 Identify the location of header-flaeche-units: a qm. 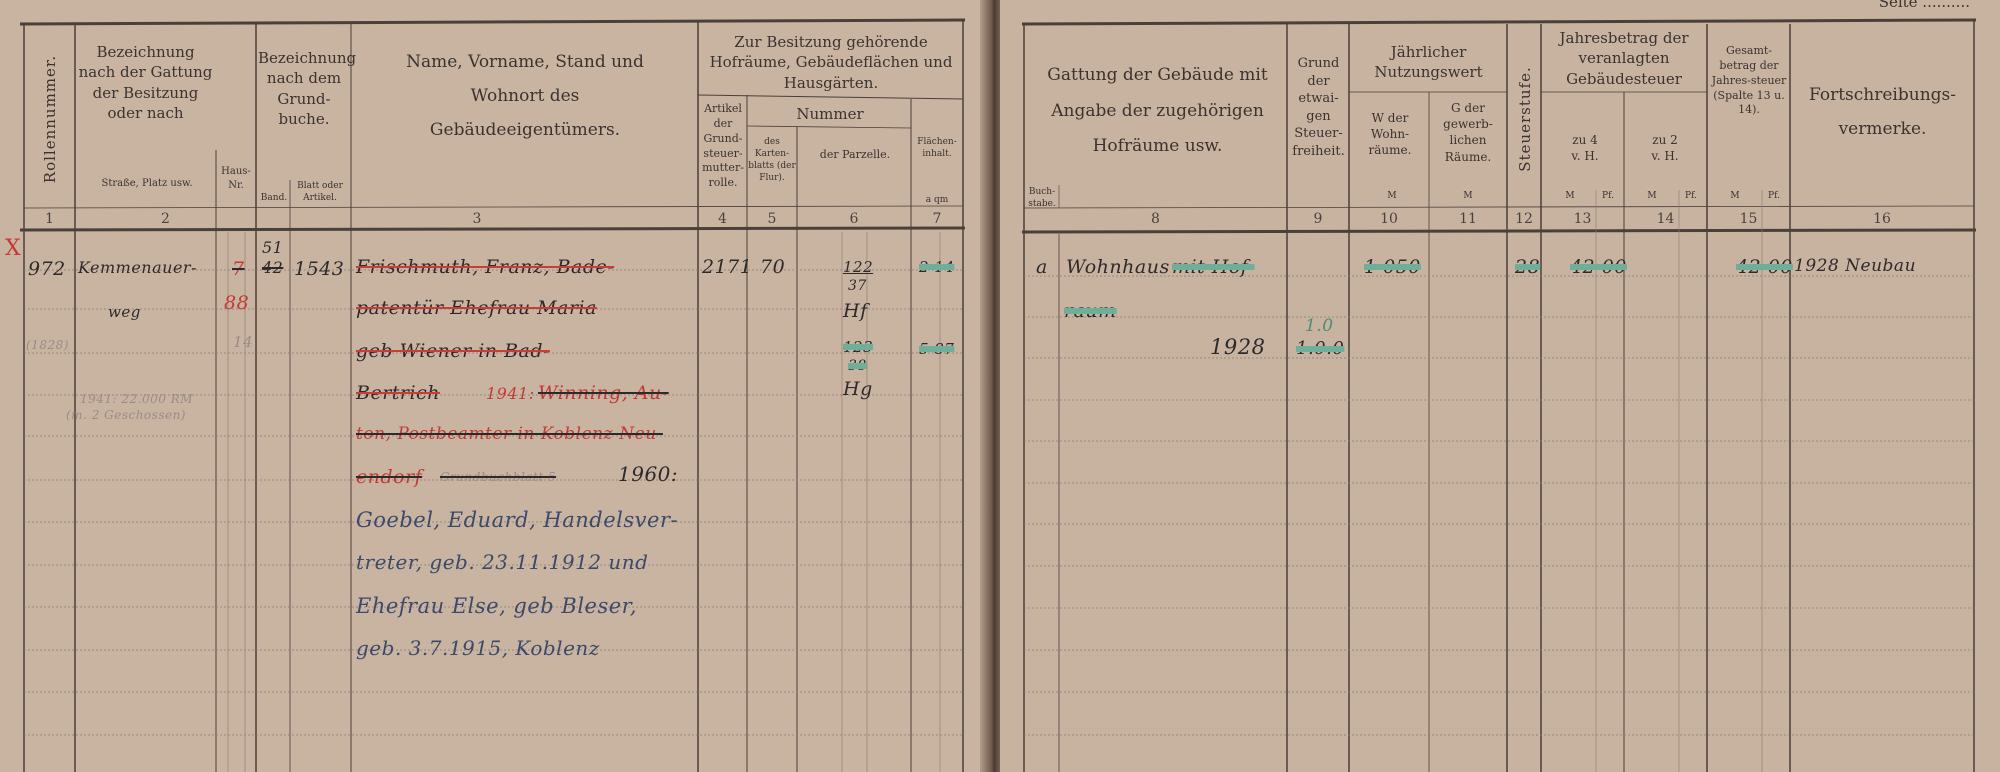
(937, 200).